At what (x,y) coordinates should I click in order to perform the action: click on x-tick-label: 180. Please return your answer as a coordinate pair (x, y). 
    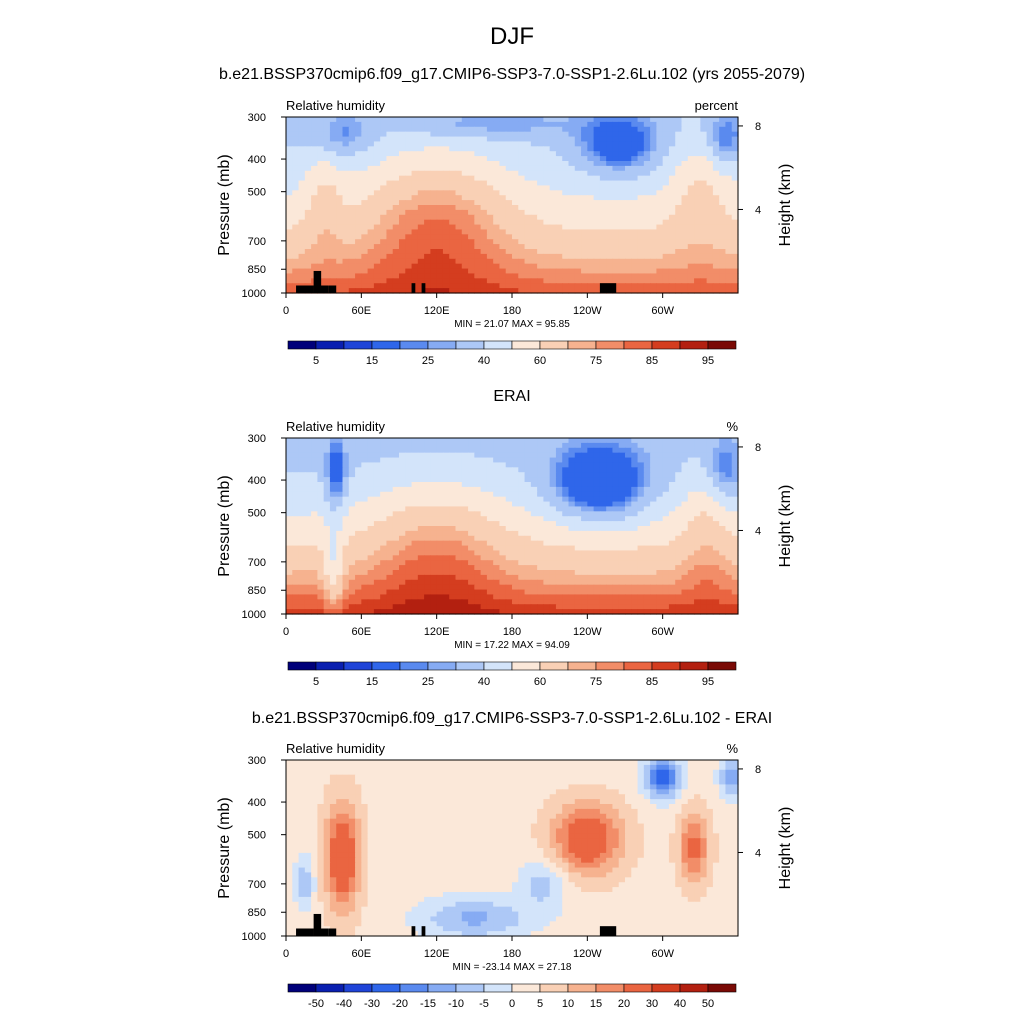
    Looking at the image, I should click on (512, 311).